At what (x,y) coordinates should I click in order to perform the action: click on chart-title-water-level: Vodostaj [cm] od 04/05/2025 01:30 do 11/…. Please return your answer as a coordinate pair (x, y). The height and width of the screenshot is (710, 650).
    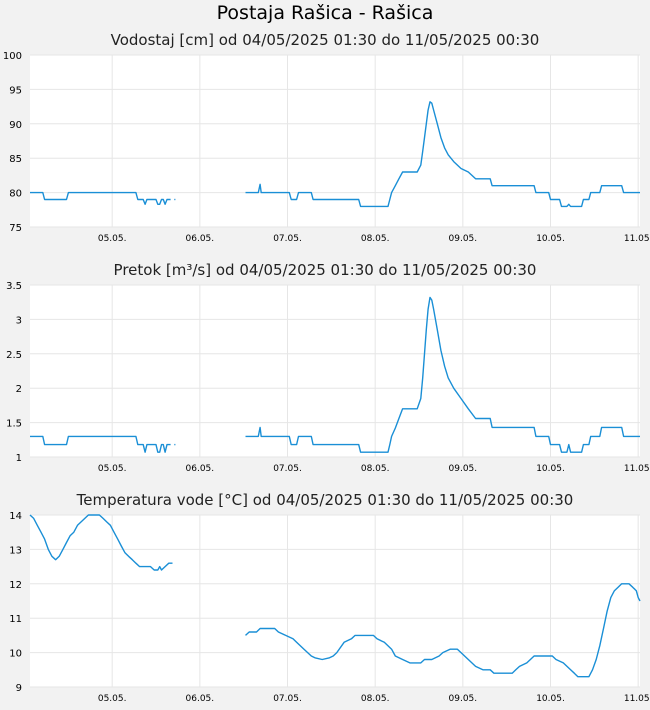
    Looking at the image, I should click on (325, 40).